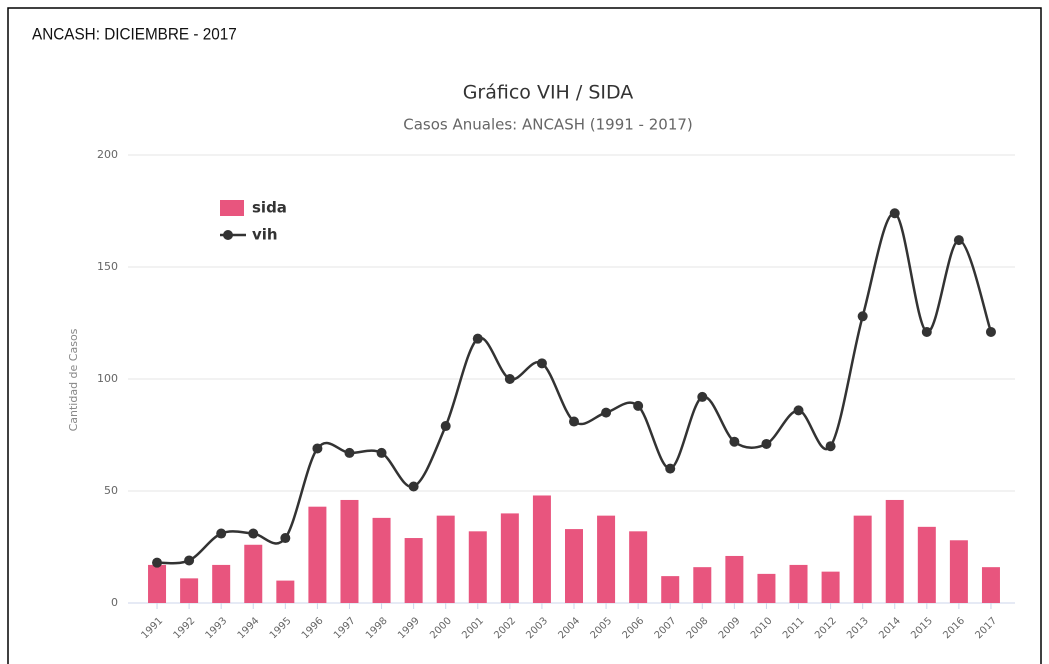  Describe the element at coordinates (114, 602) in the screenshot. I see `y-tick-label: 0` at that location.